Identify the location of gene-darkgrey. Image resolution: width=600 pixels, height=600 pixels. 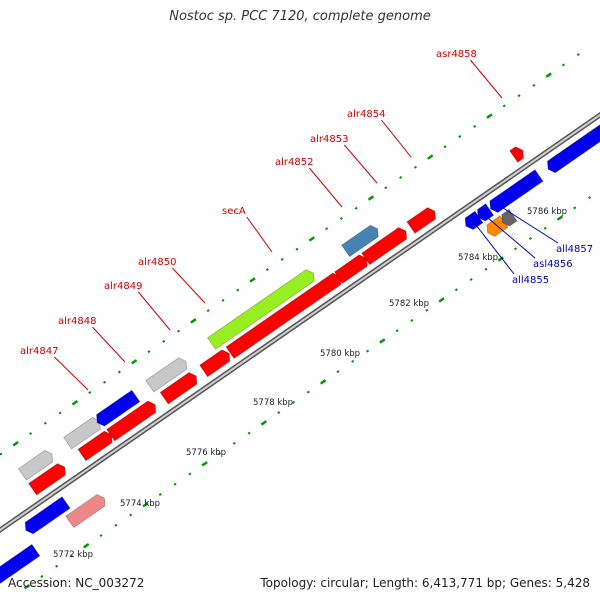
(509, 217).